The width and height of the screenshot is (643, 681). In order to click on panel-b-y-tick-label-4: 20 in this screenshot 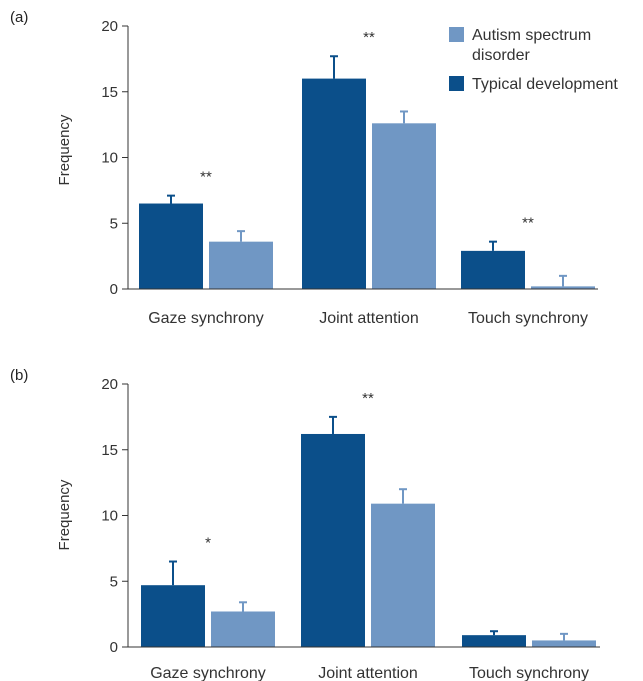, I will do `click(109, 384)`.